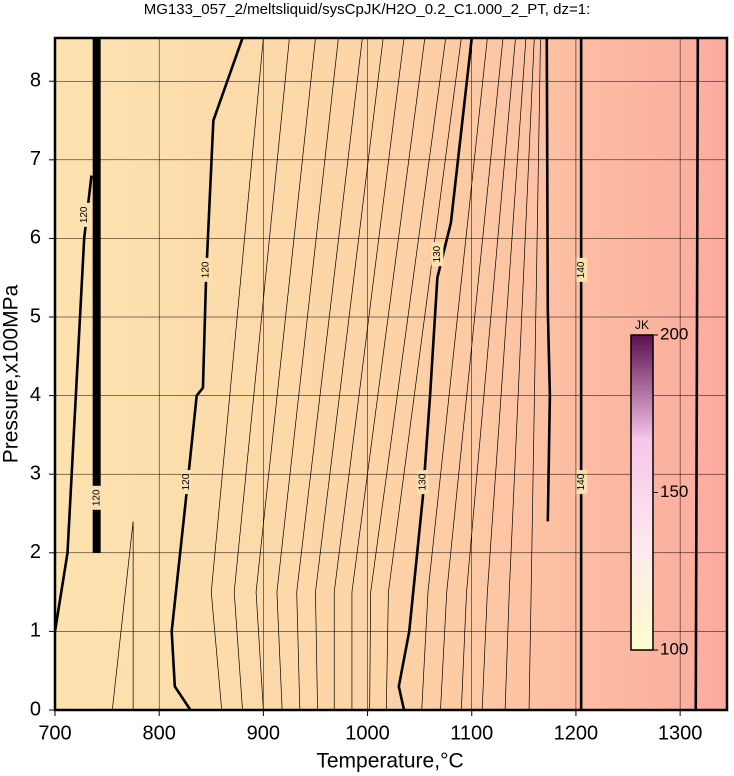 The image size is (734, 776). Describe the element at coordinates (35, 159) in the screenshot. I see `y-tick-label: 7` at that location.